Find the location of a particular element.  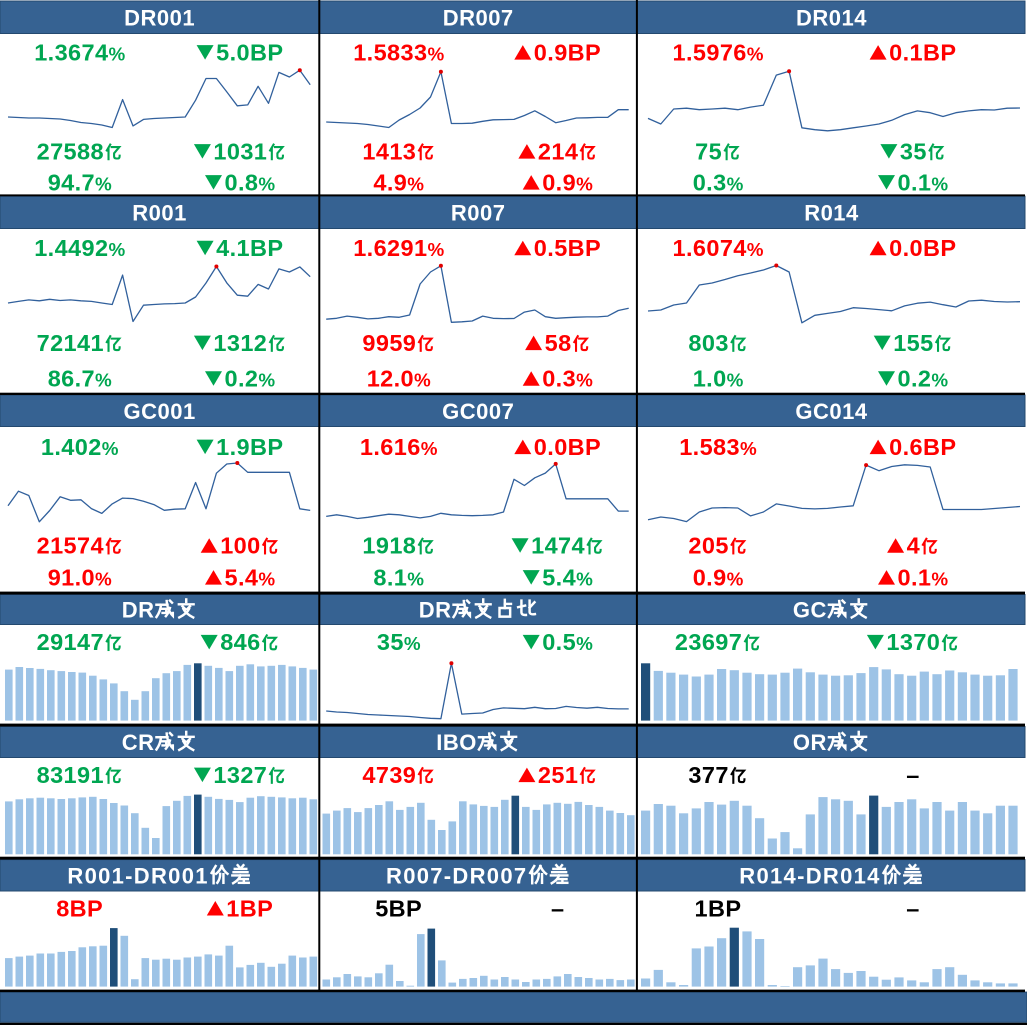

svg-text: 846 is located at coordinates (240, 642).